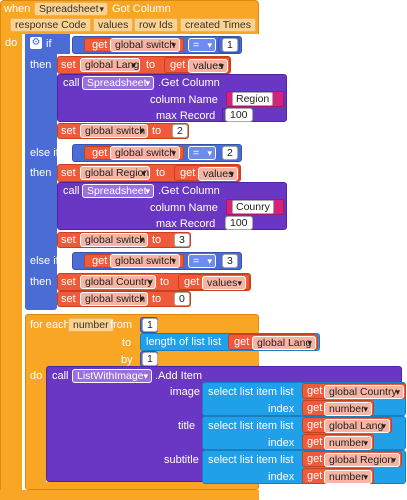 Image resolution: width=407 pixels, height=500 pixels. Describe the element at coordinates (127, 360) in the screenshot. I see `by-label: by` at that location.